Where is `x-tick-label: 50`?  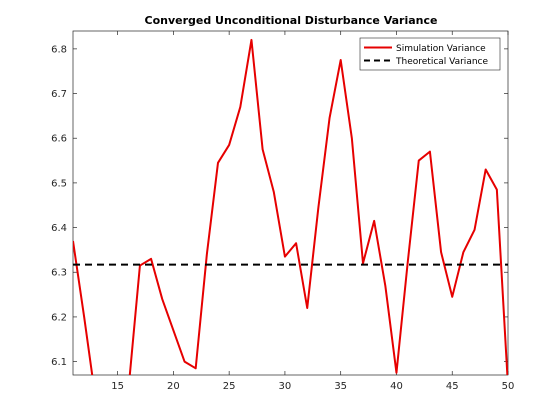
x-tick-label: 50 is located at coordinates (508, 386).